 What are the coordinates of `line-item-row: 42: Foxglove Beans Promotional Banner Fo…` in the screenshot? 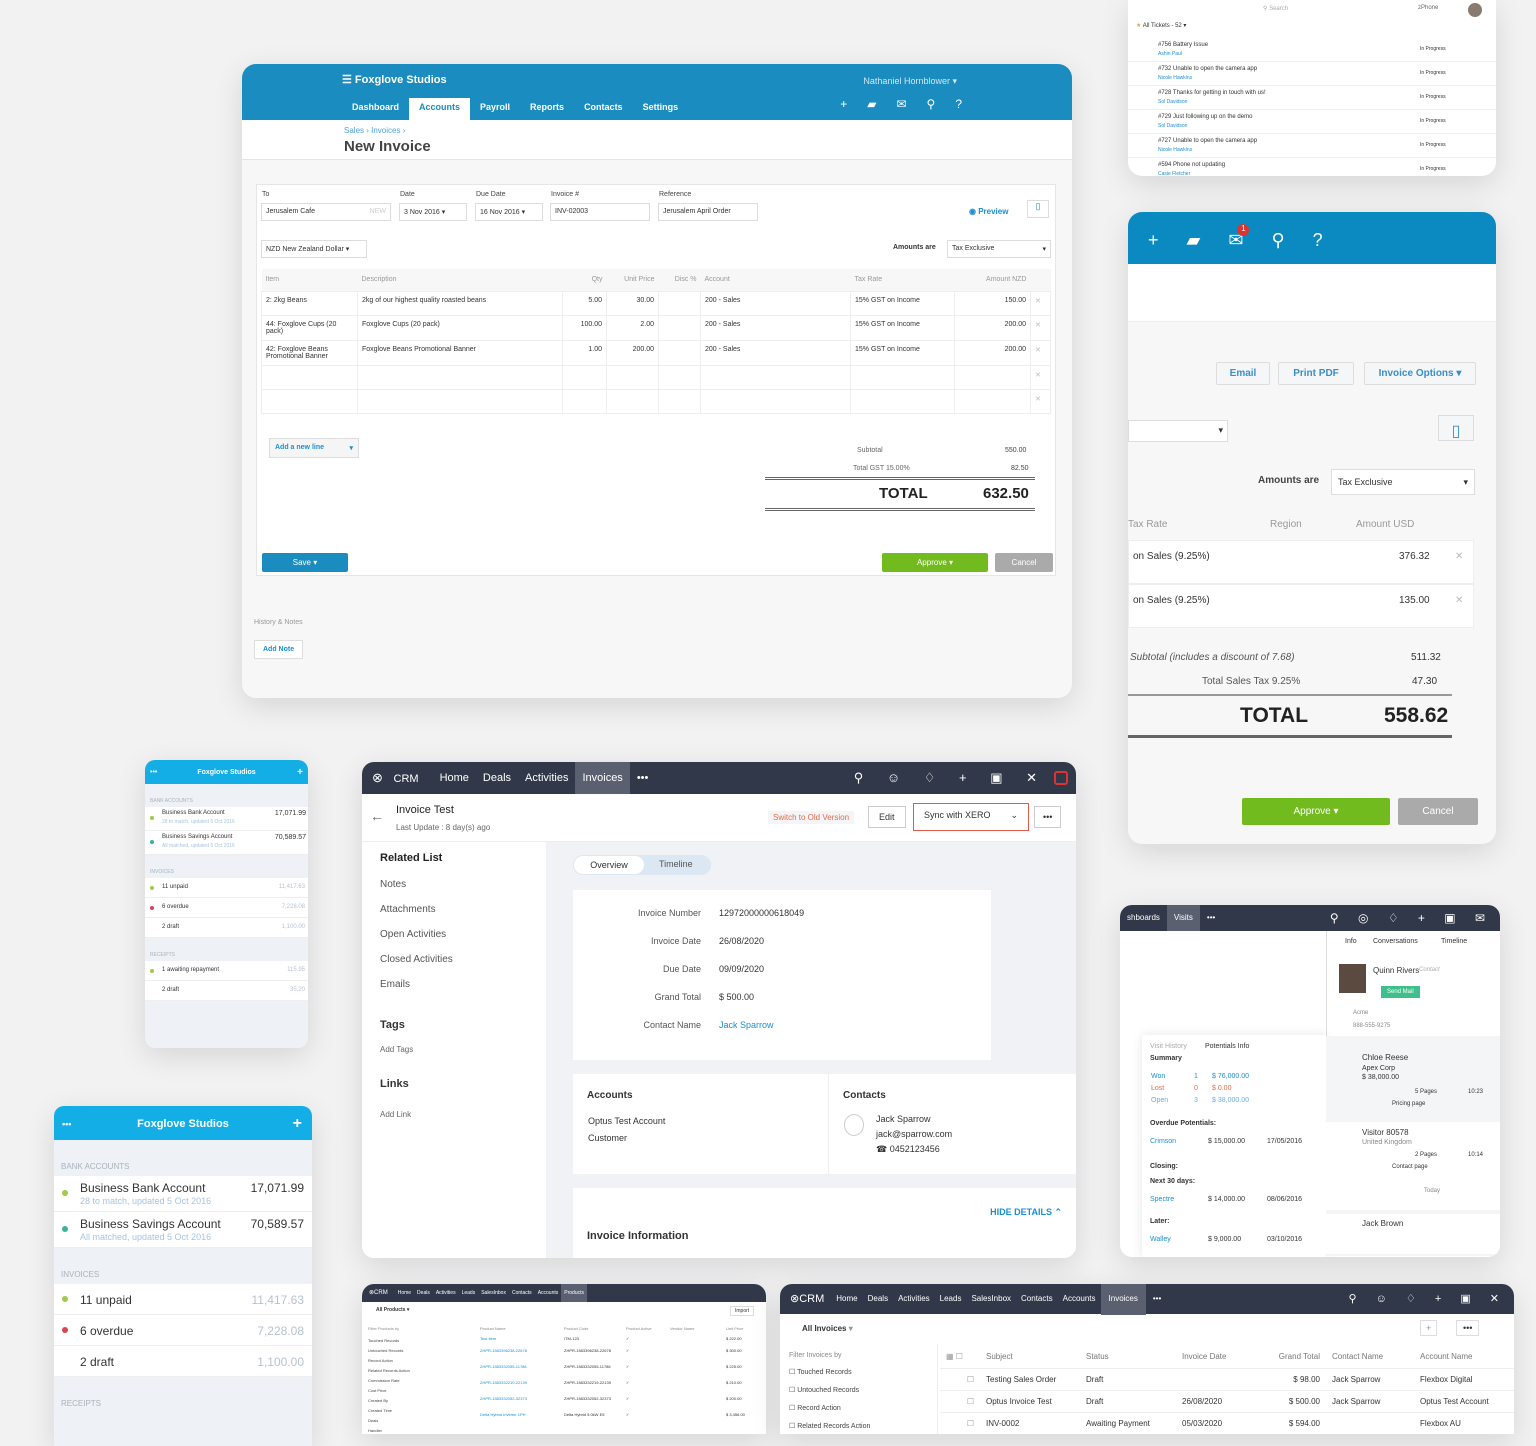 It's located at (656, 352).